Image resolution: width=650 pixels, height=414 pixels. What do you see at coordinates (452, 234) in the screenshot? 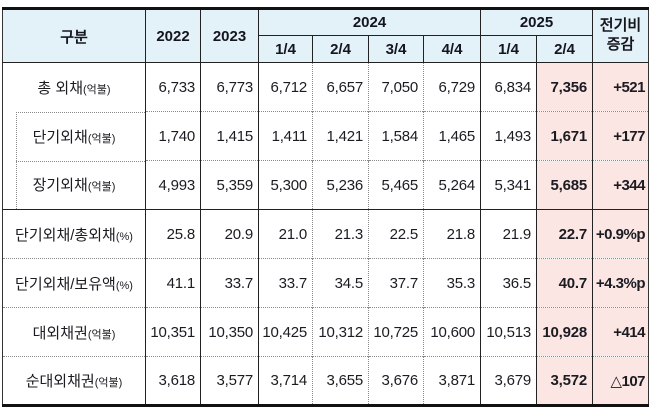
I see `value-cell: 21.8` at bounding box center [452, 234].